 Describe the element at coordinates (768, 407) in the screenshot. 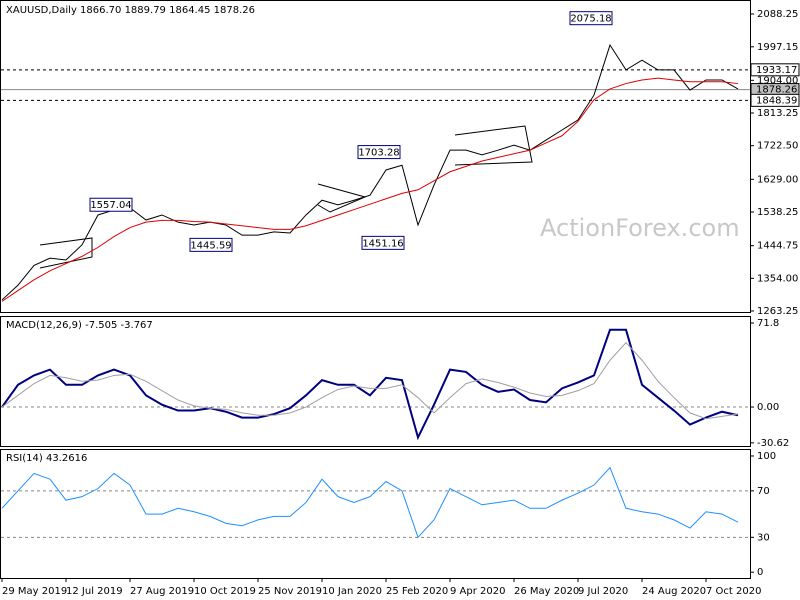

I see `y-tick-label: 0.00` at that location.